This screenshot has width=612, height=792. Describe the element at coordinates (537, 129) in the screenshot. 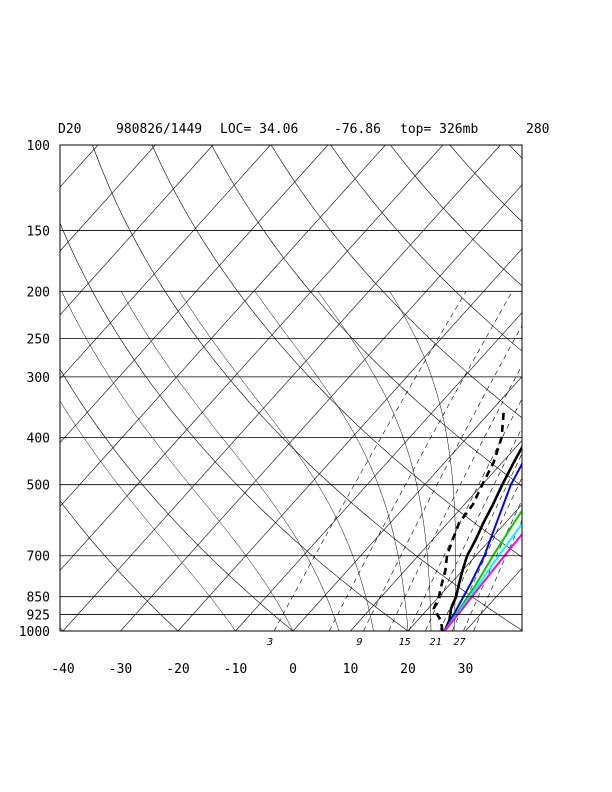

I see `title-extra: 280` at that location.